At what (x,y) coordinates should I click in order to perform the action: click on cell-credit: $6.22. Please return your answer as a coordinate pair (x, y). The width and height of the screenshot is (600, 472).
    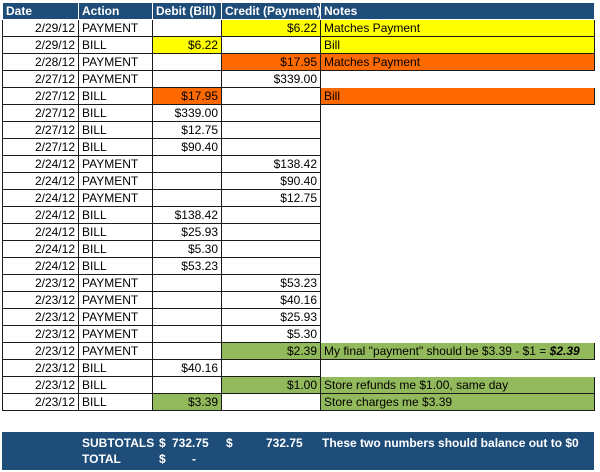
    Looking at the image, I should click on (271, 28).